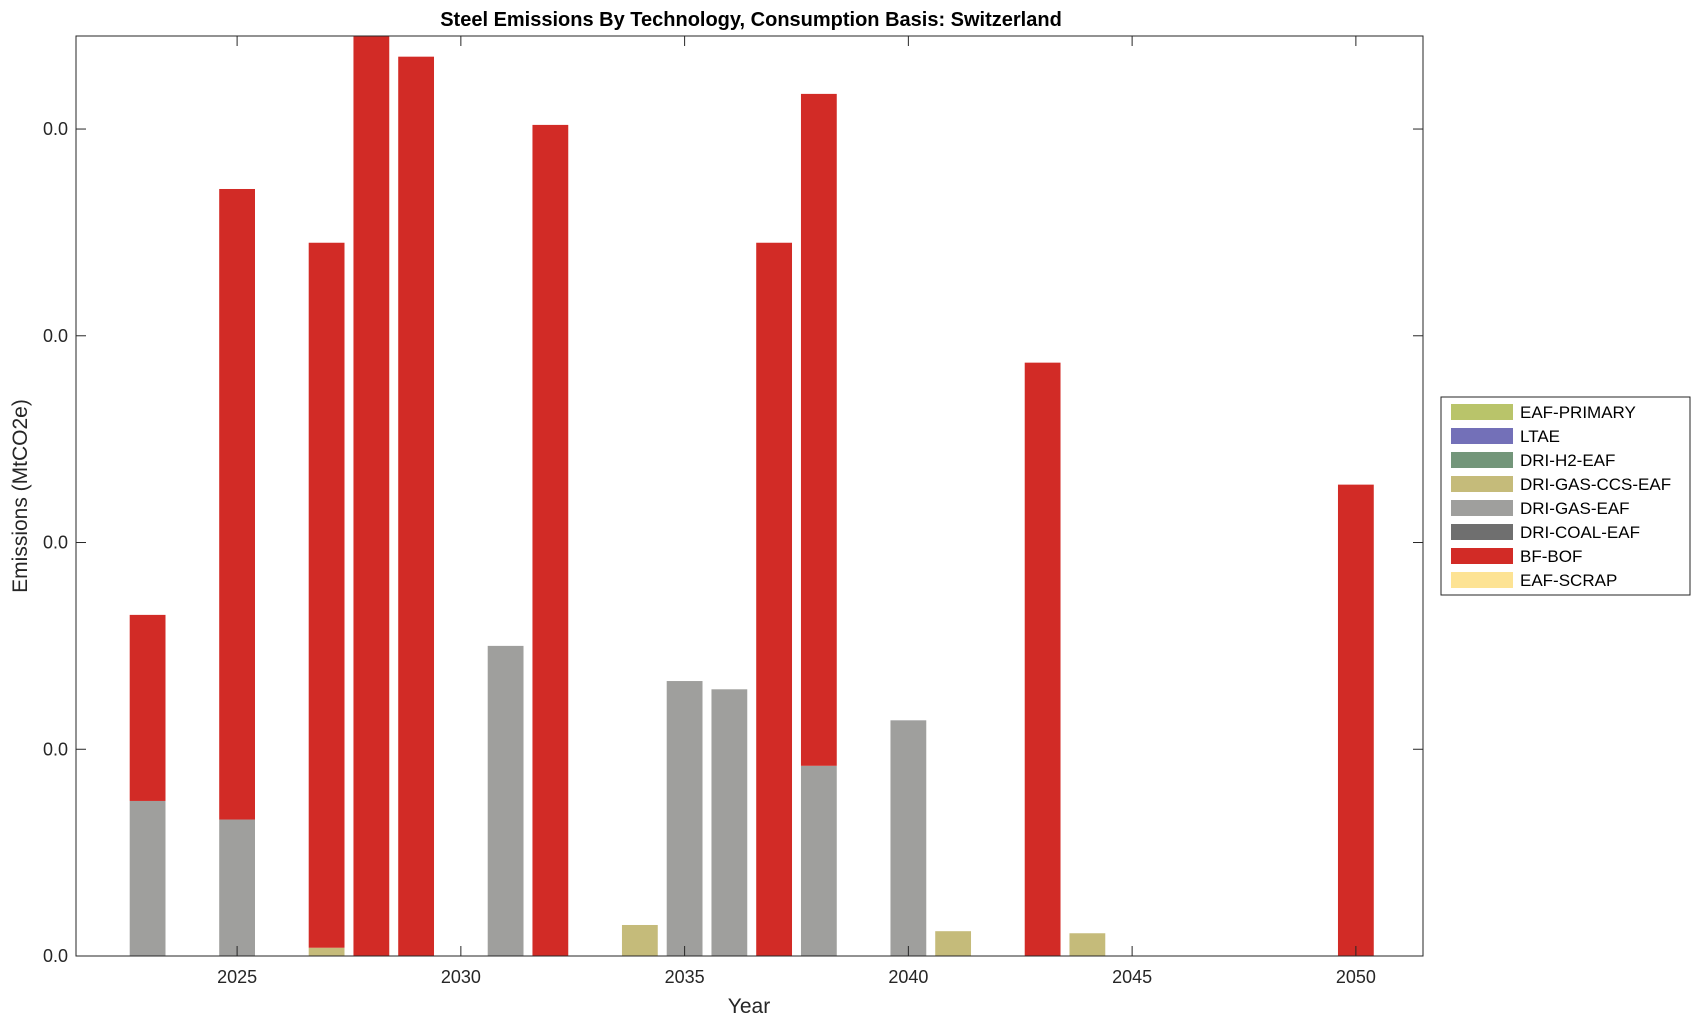 The height and width of the screenshot is (1021, 1696). I want to click on bar-dri-gas-ccs-eaf-2027, so click(326, 951).